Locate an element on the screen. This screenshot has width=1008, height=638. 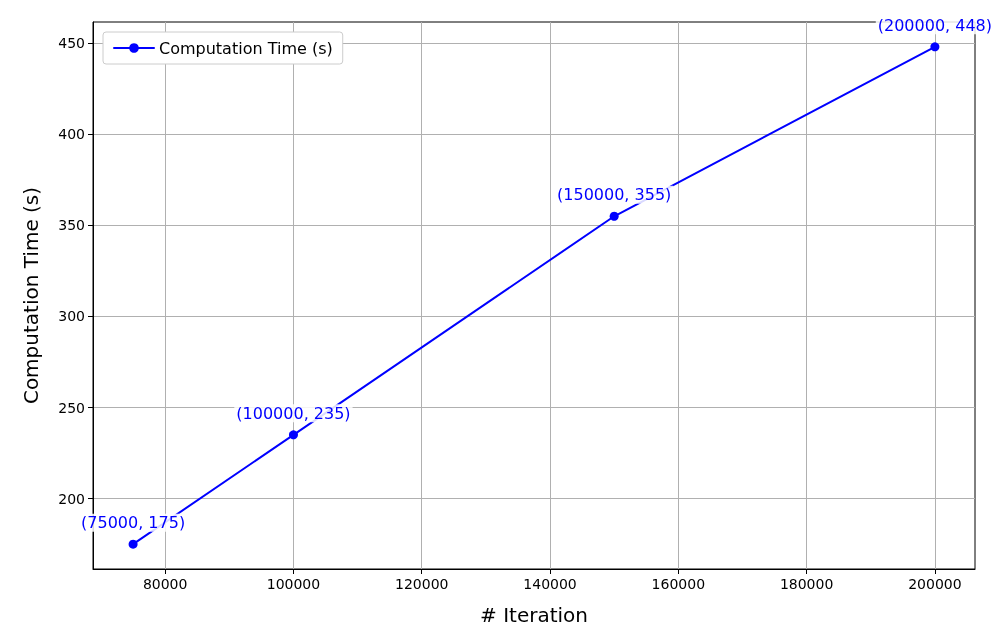
y-tick-label: 200 is located at coordinates (71, 498).